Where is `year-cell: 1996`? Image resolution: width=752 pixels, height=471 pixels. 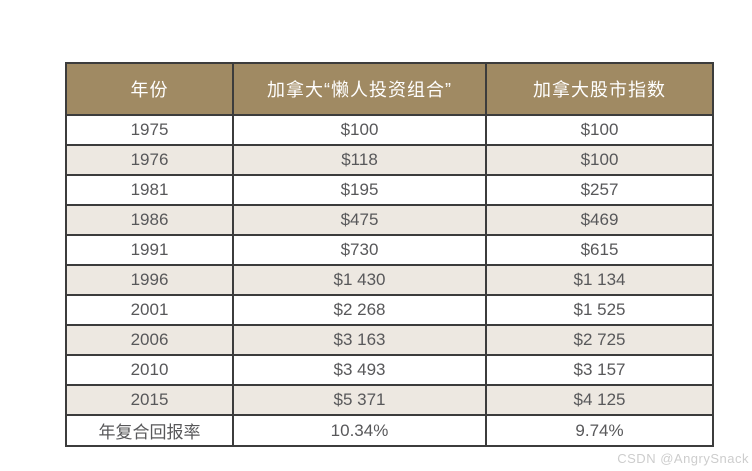 year-cell: 1996 is located at coordinates (149, 280).